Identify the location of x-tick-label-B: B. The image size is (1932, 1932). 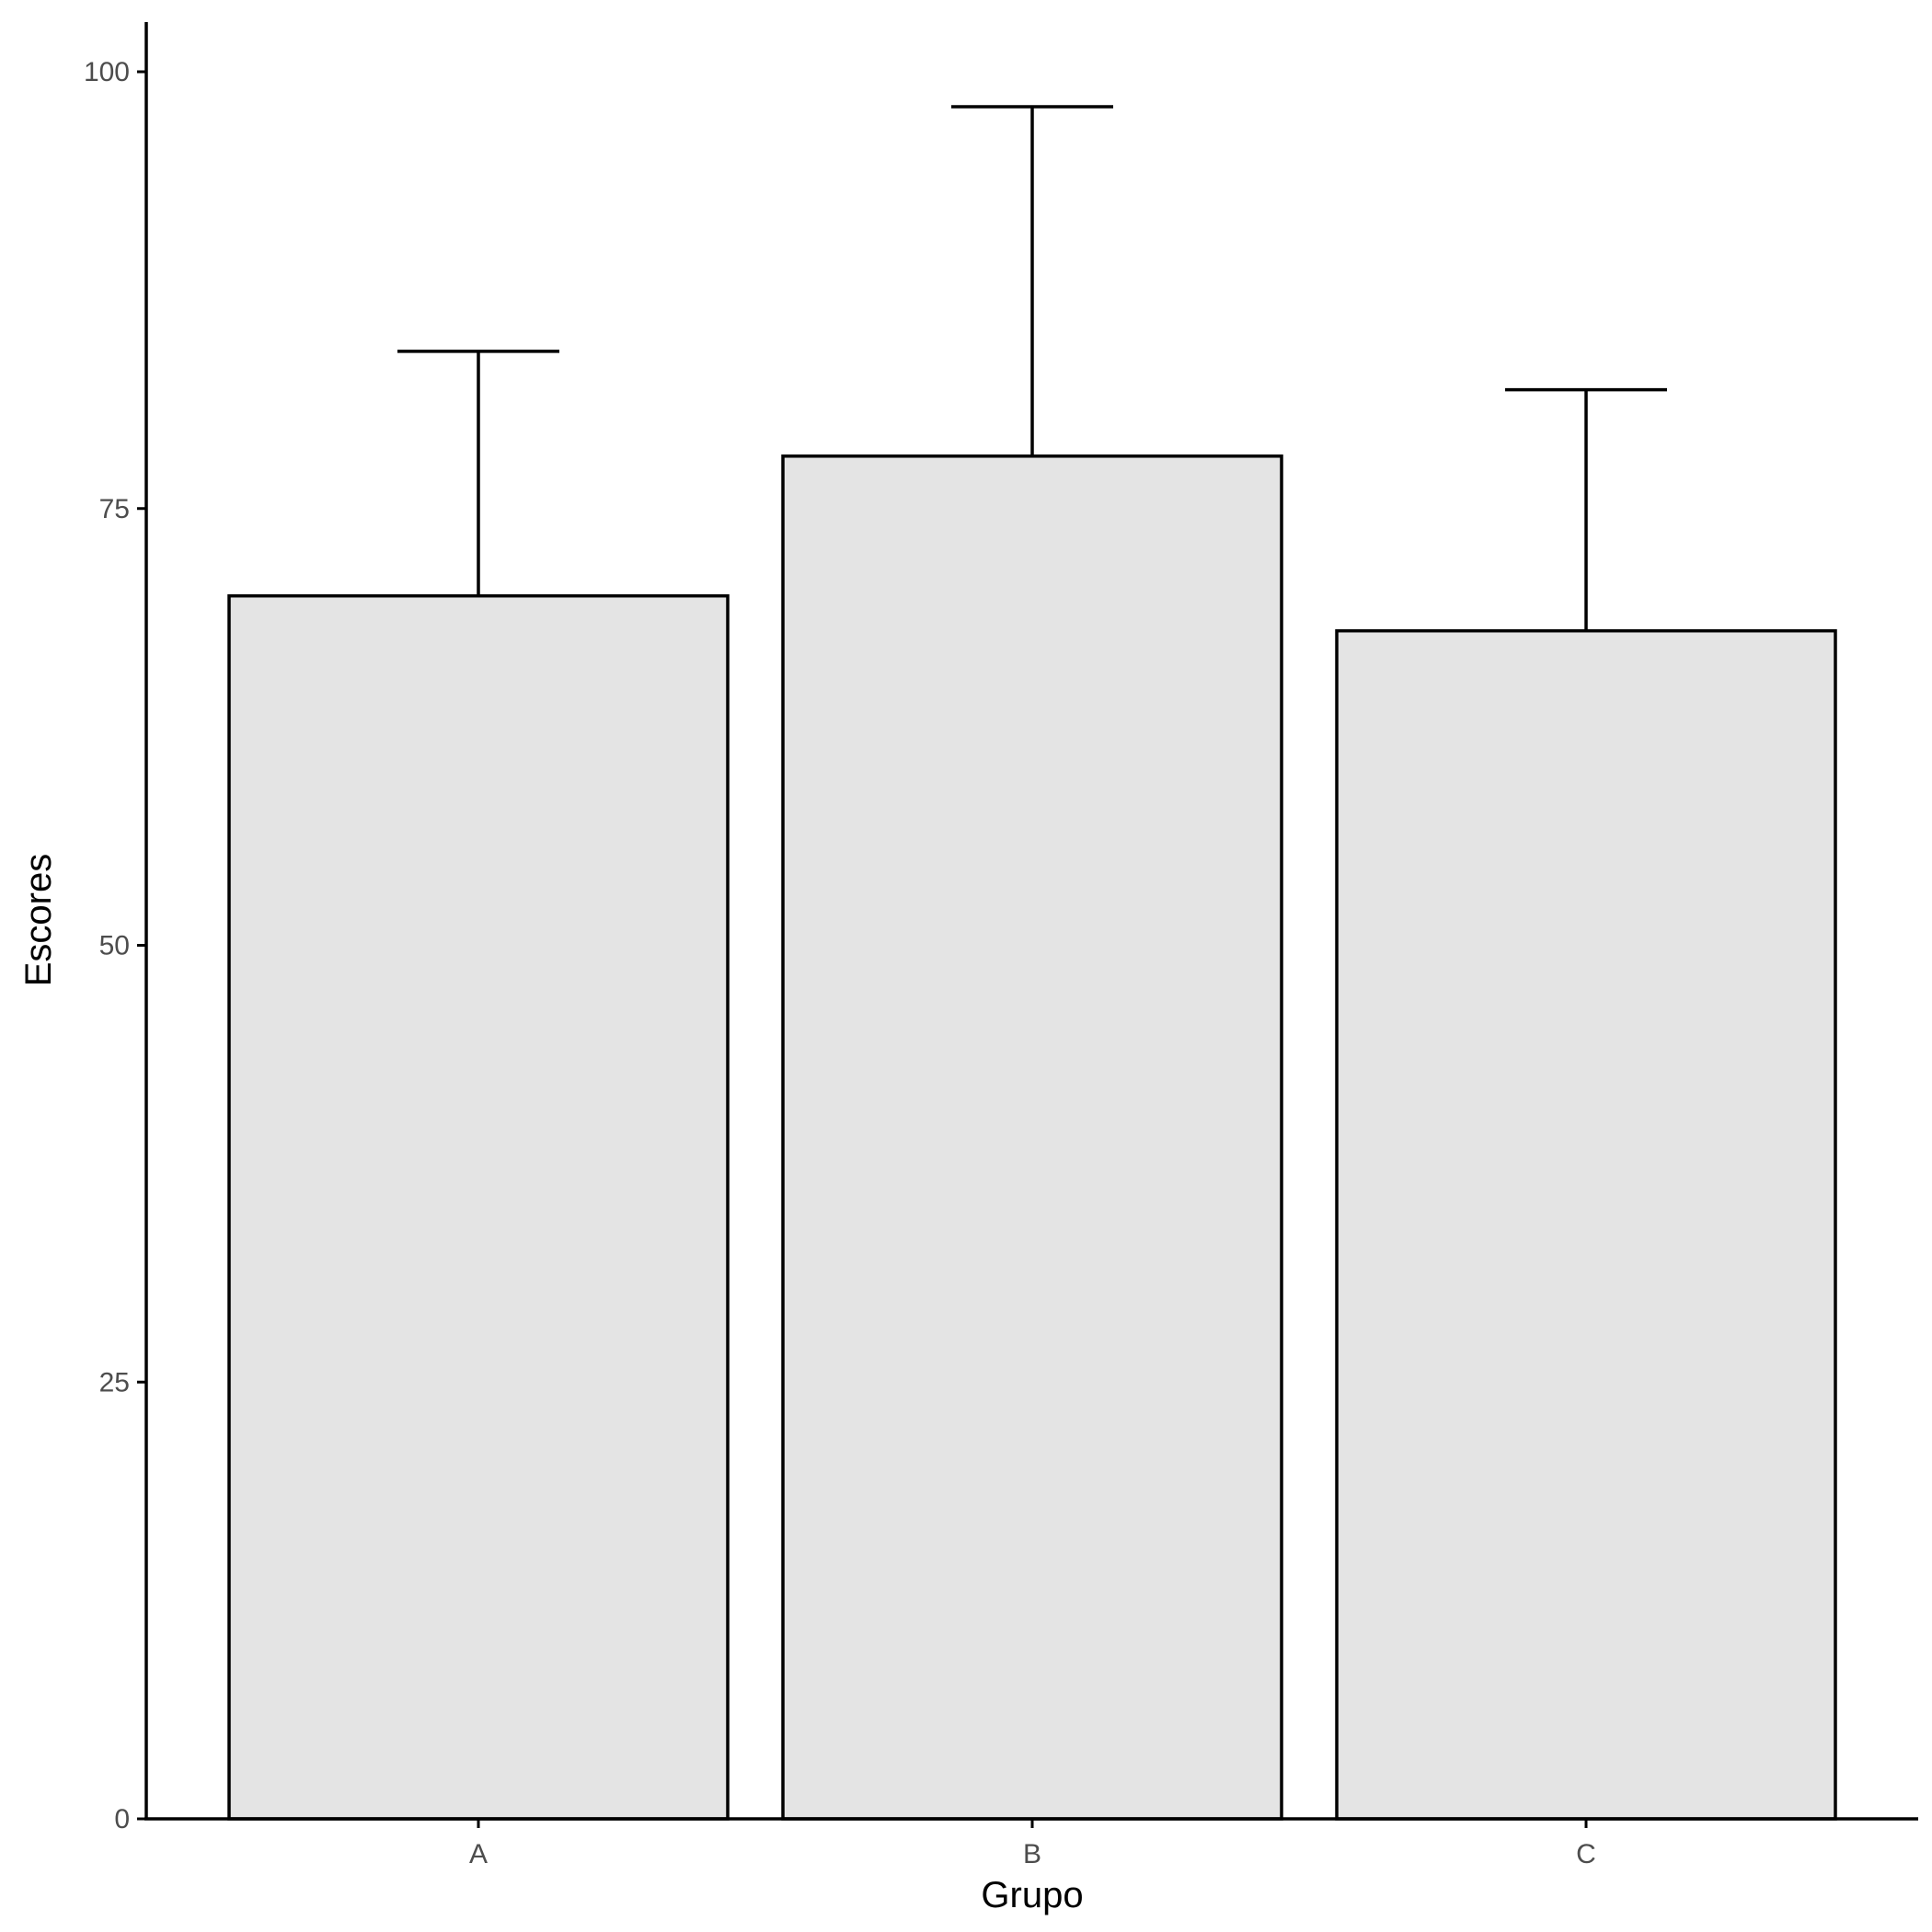
(1032, 1854).